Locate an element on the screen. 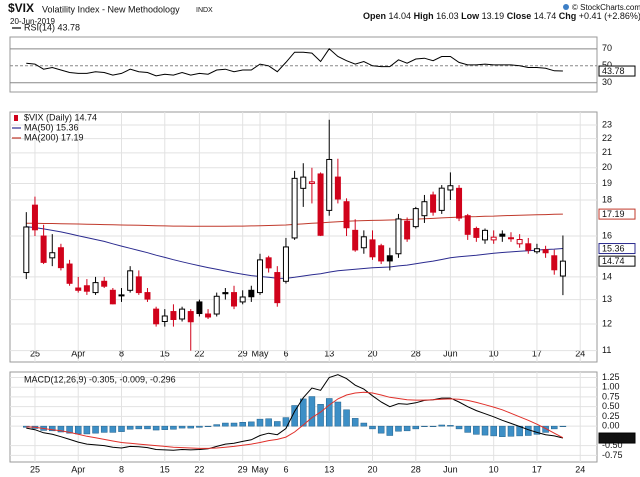  end-label-box is located at coordinates (617, 249).